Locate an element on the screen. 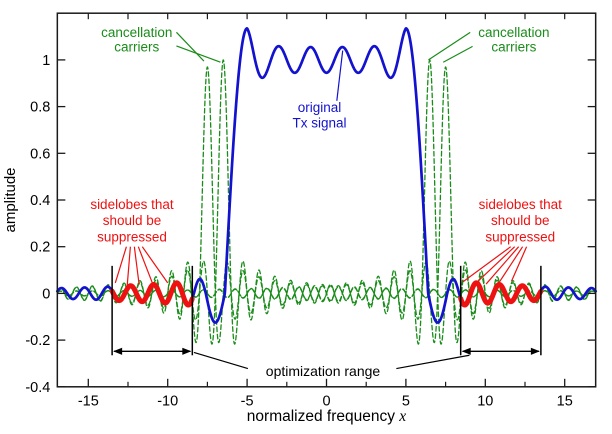  x-tick-label: -10 is located at coordinates (167, 401).